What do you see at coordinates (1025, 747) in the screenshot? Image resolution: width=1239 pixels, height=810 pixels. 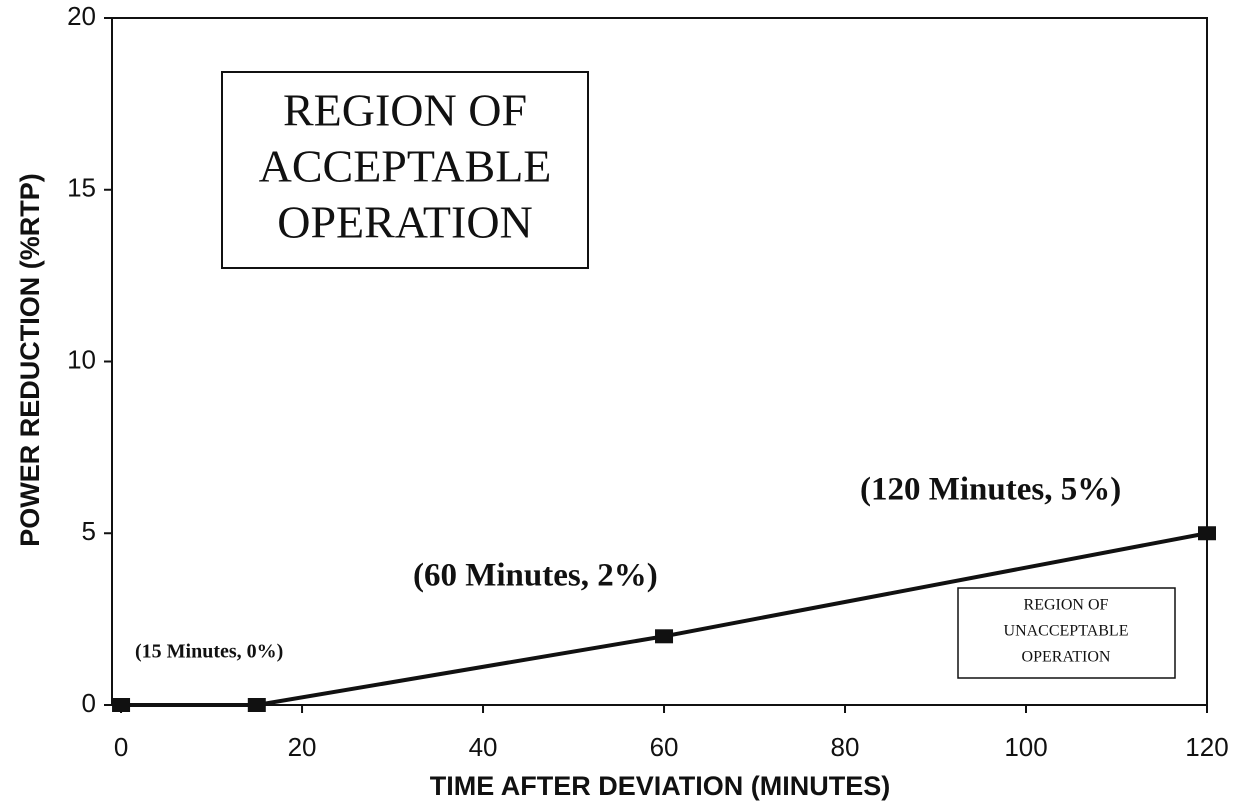 I see `x-tick-label: 100` at bounding box center [1025, 747].